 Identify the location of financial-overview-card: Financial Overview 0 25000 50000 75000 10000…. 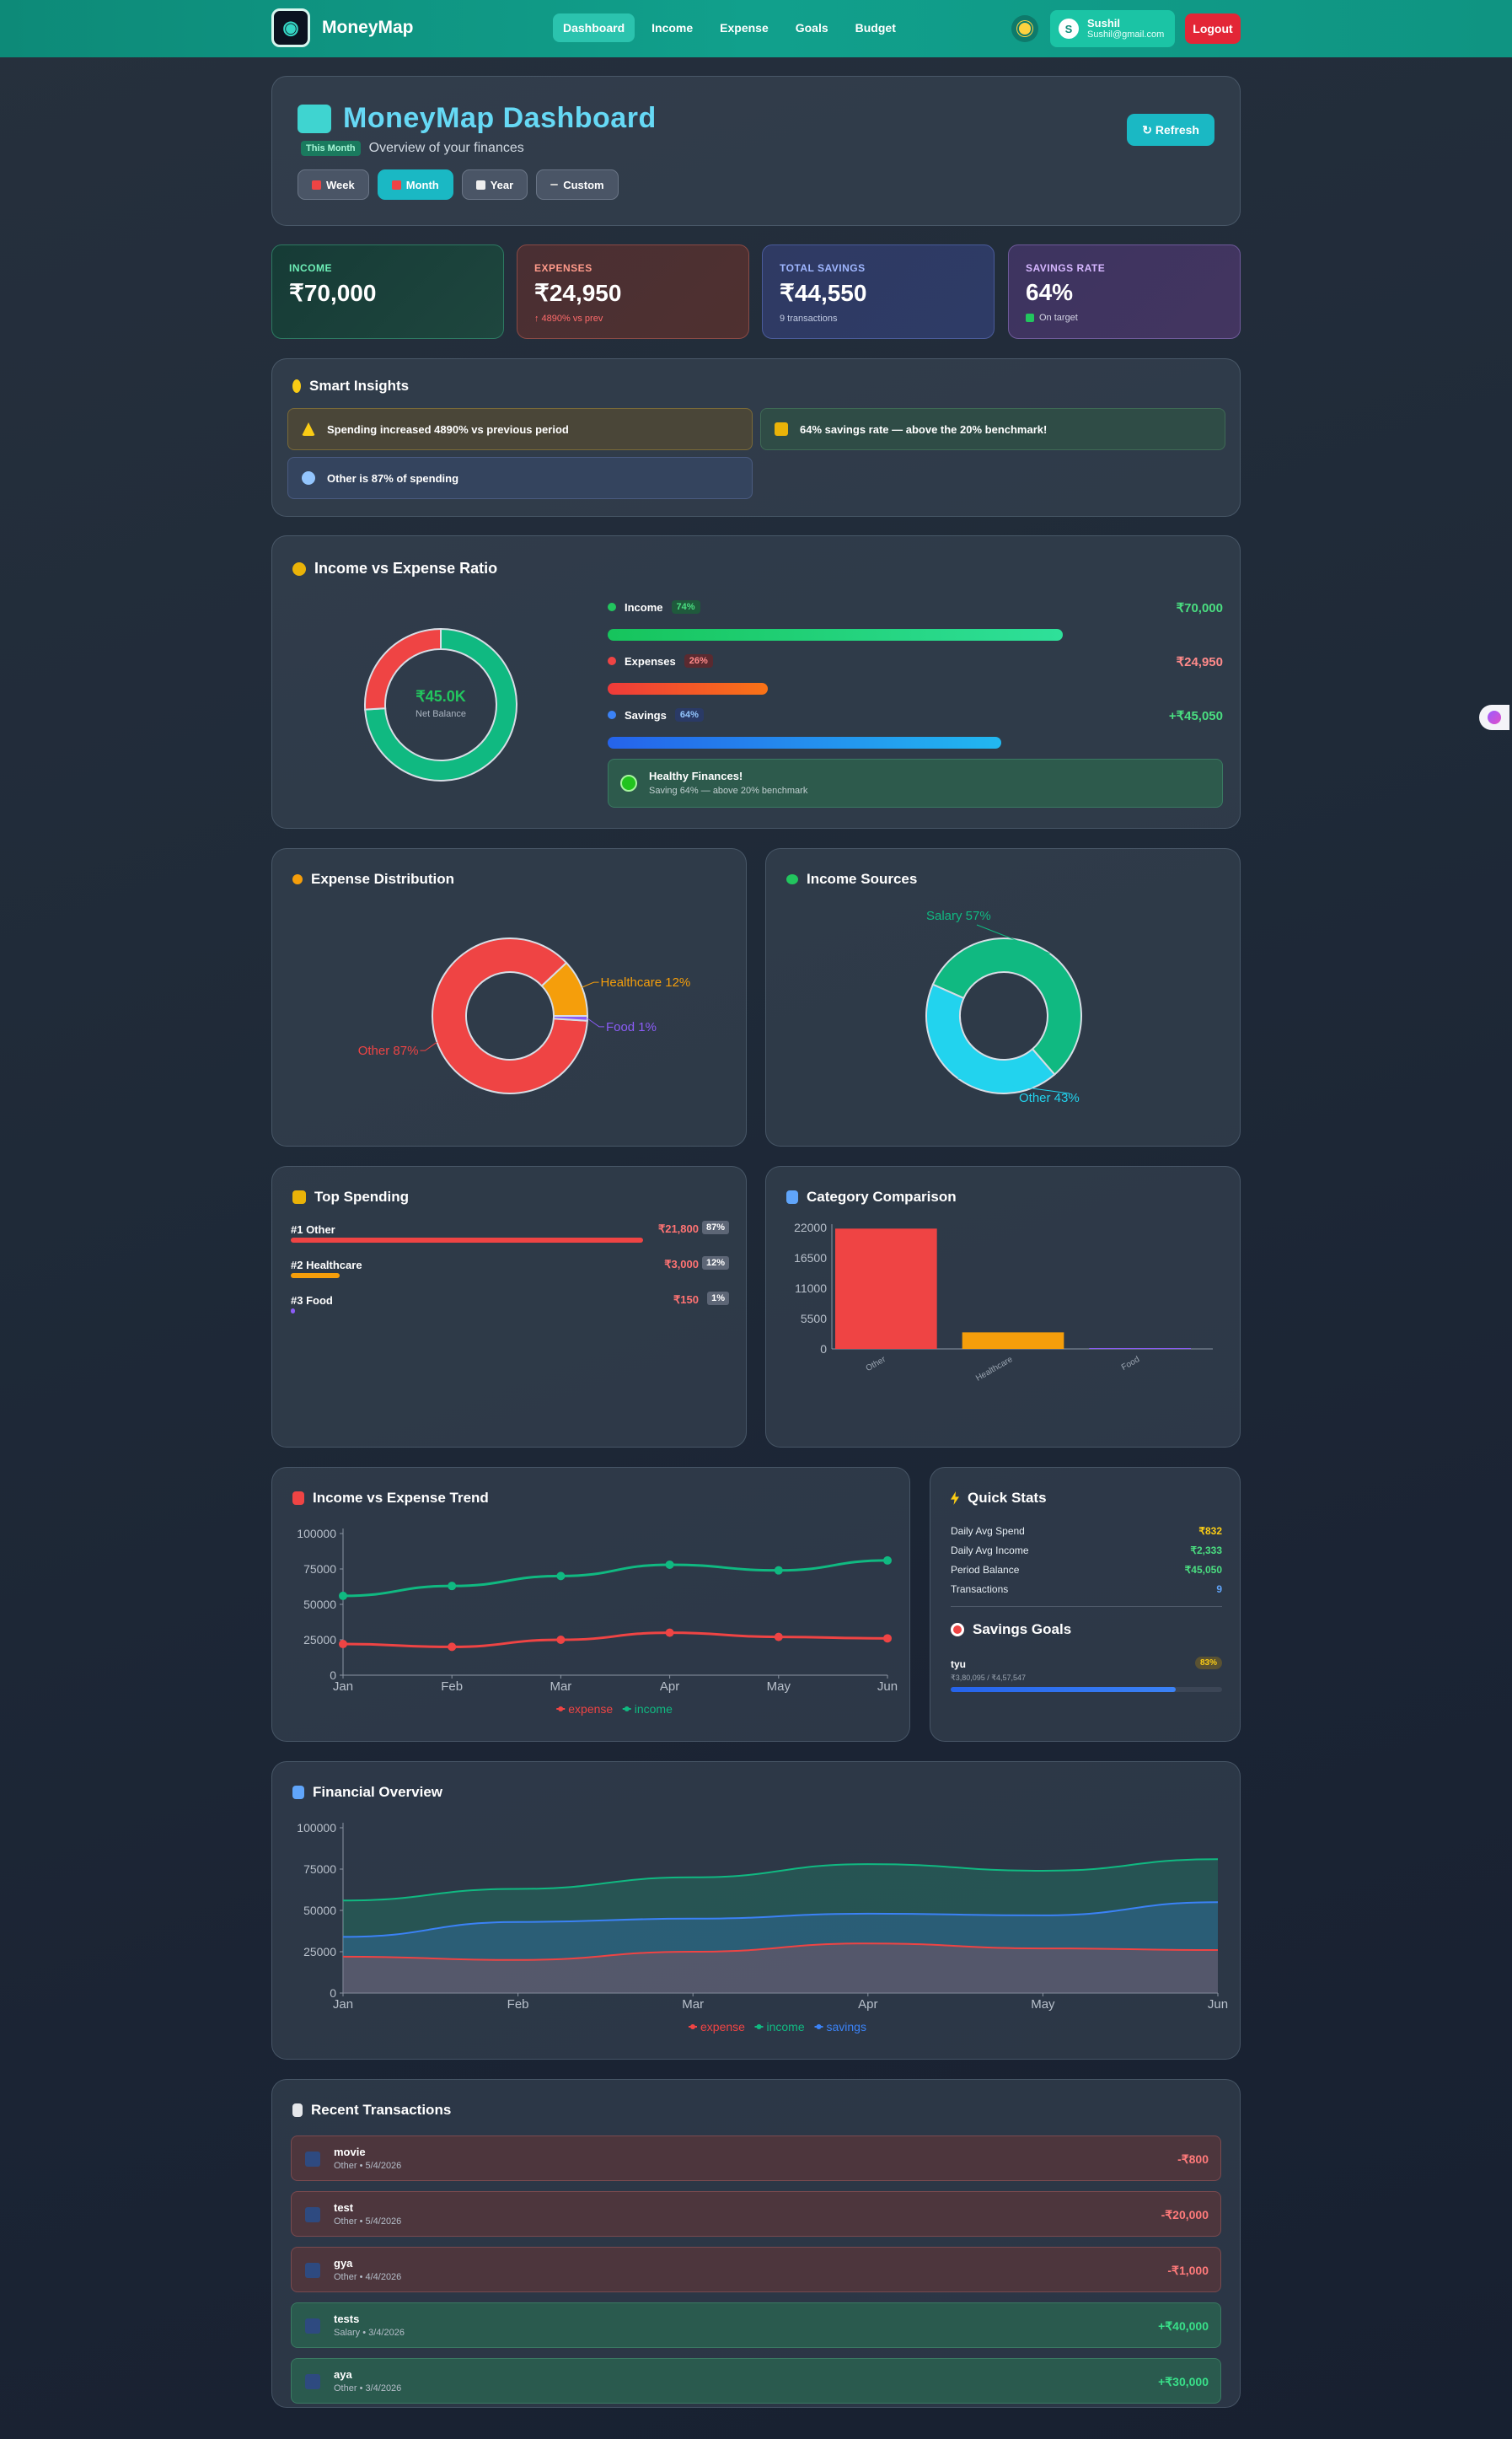
(756, 1910).